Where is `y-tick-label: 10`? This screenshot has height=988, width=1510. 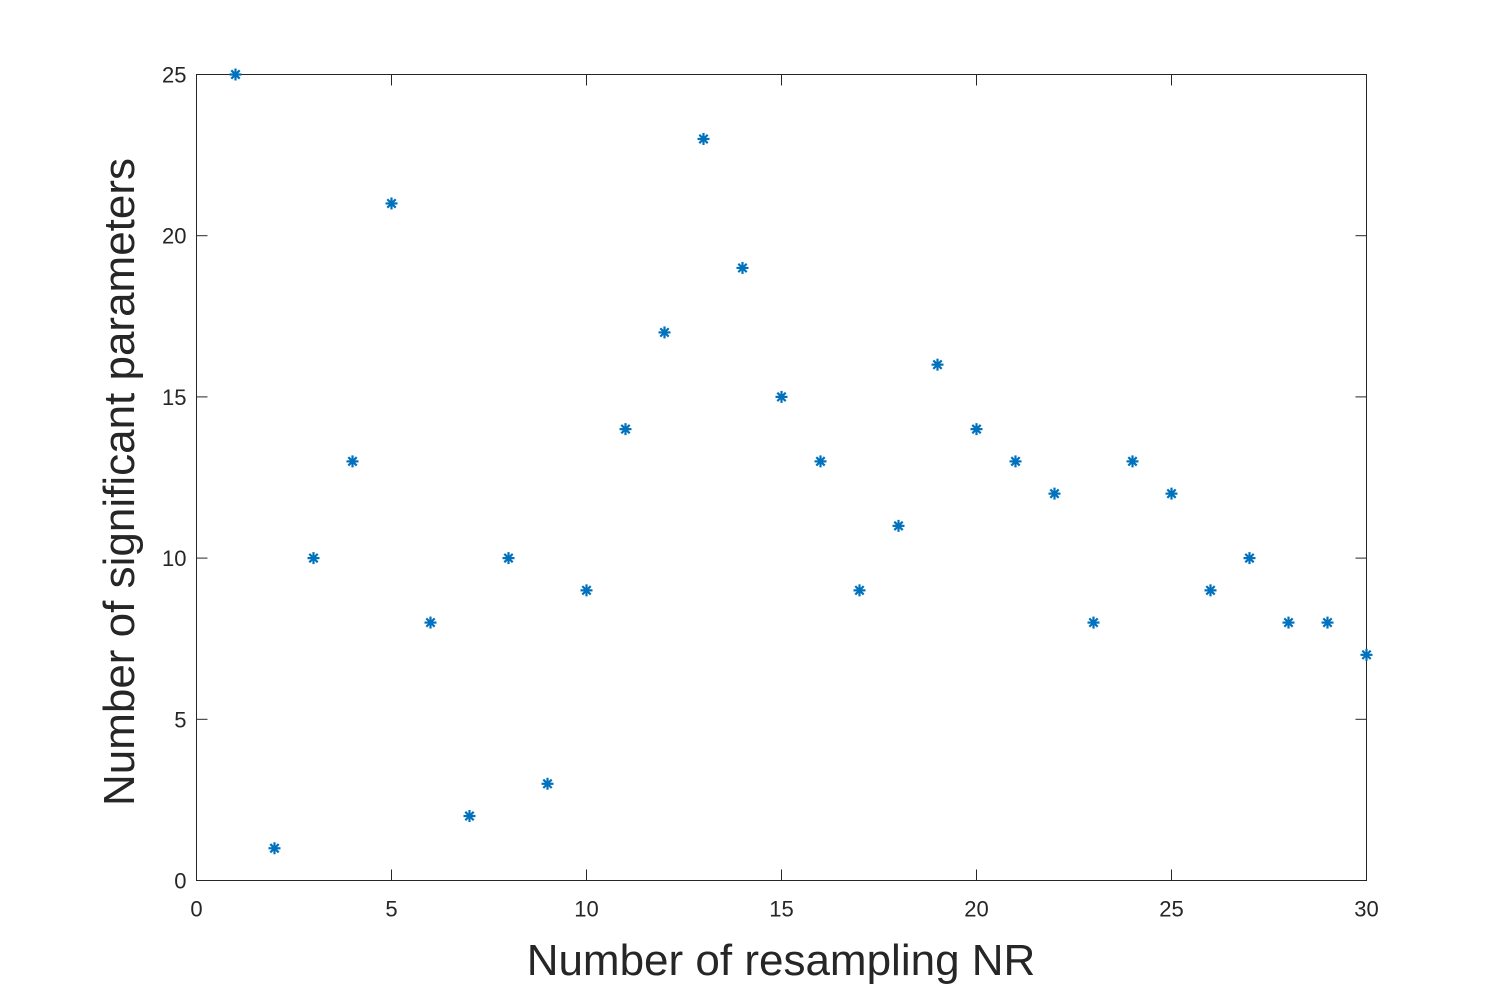
y-tick-label: 10 is located at coordinates (174, 558).